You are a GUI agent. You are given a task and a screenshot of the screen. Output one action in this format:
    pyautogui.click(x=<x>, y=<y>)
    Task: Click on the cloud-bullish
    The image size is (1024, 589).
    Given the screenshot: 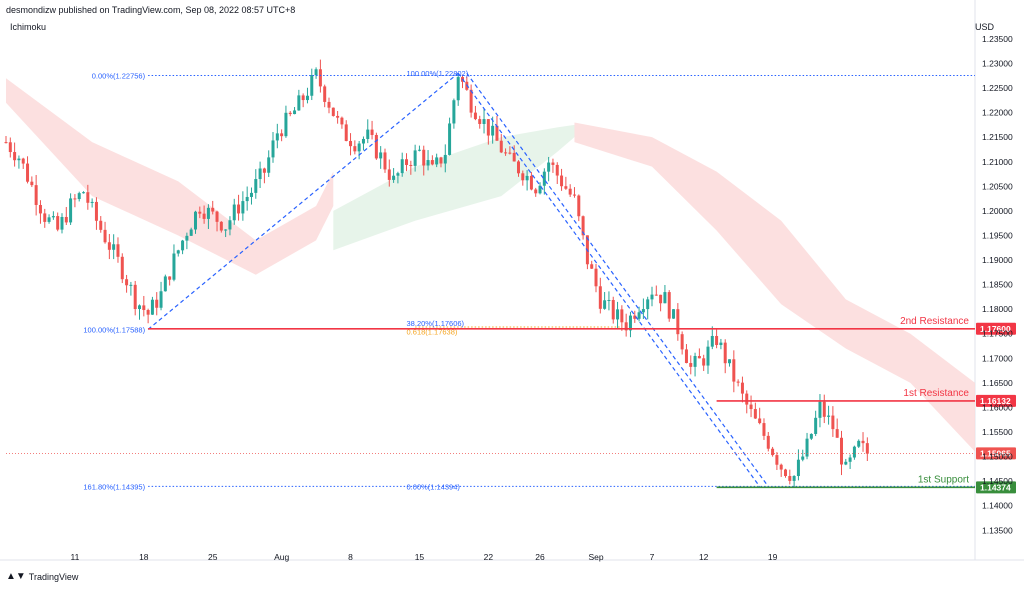 What is the action you would take?
    pyautogui.click(x=454, y=187)
    